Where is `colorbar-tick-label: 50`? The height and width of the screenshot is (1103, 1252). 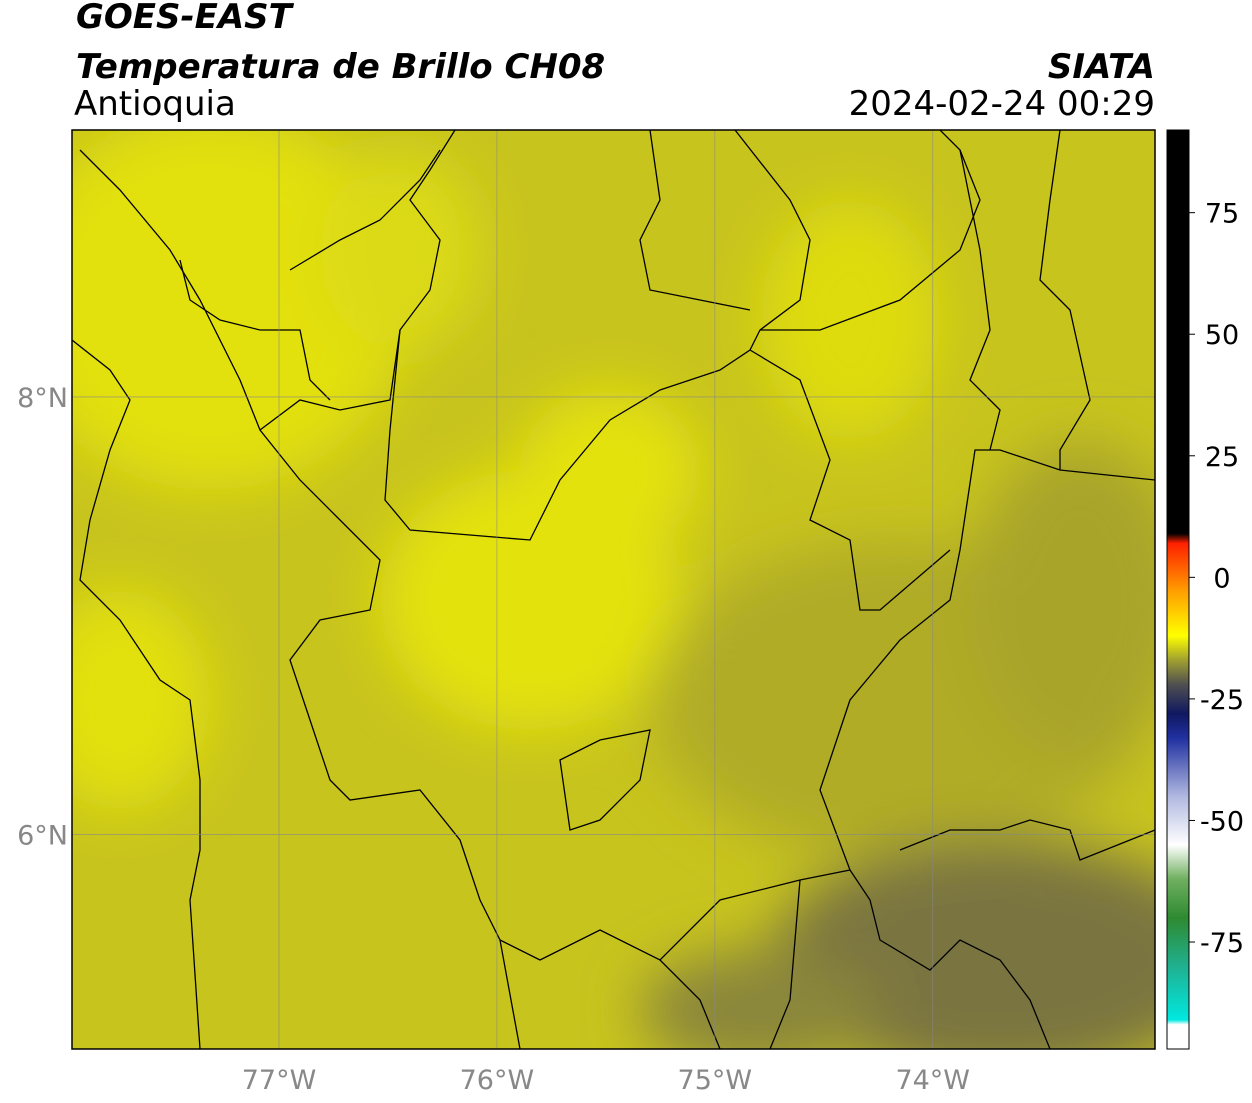
colorbar-tick-label: 50 is located at coordinates (1222, 335).